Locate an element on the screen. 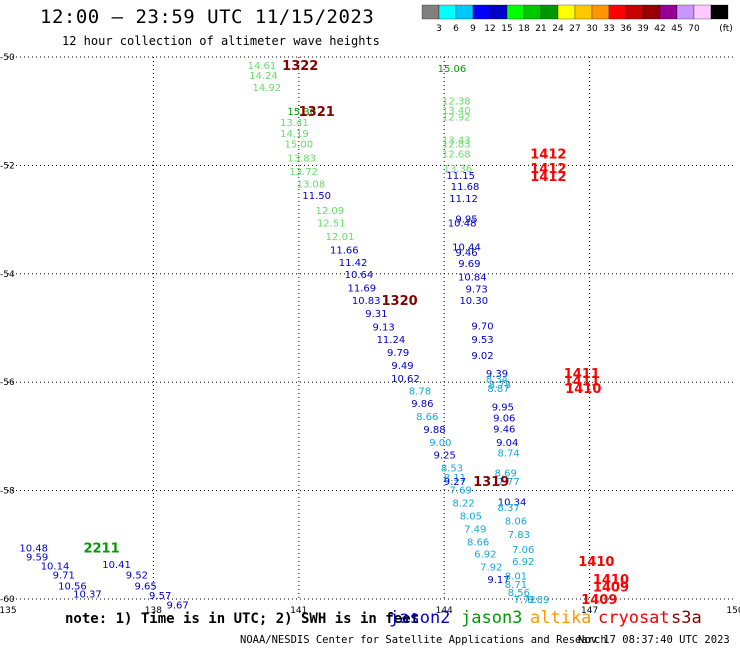 The height and width of the screenshot is (650, 740). page-title: 12:00 — 23:59 UTC 11/15/2023 is located at coordinates (207, 17).